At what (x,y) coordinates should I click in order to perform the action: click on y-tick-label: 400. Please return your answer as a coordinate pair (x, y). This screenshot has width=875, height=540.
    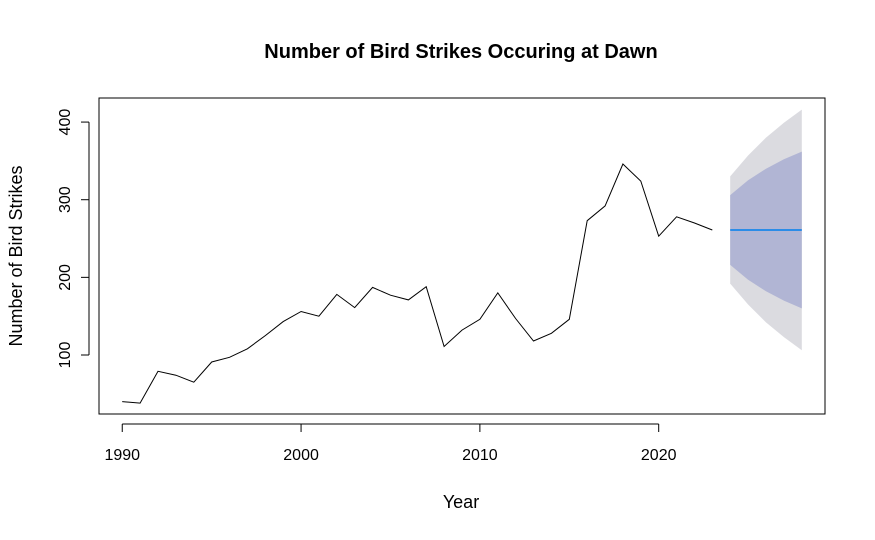
    Looking at the image, I should click on (65, 122).